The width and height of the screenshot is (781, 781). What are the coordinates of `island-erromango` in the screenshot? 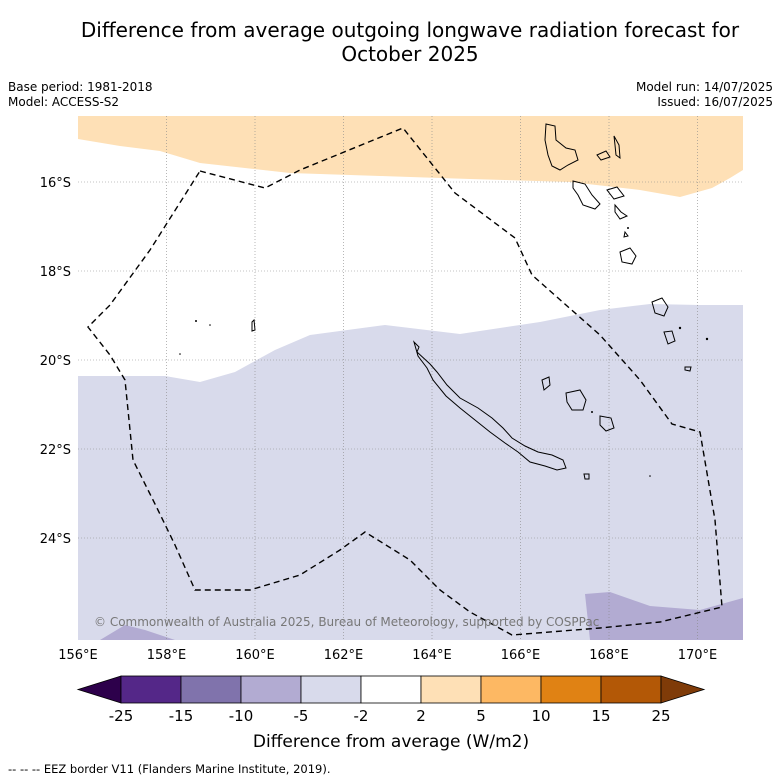 It's located at (660, 307).